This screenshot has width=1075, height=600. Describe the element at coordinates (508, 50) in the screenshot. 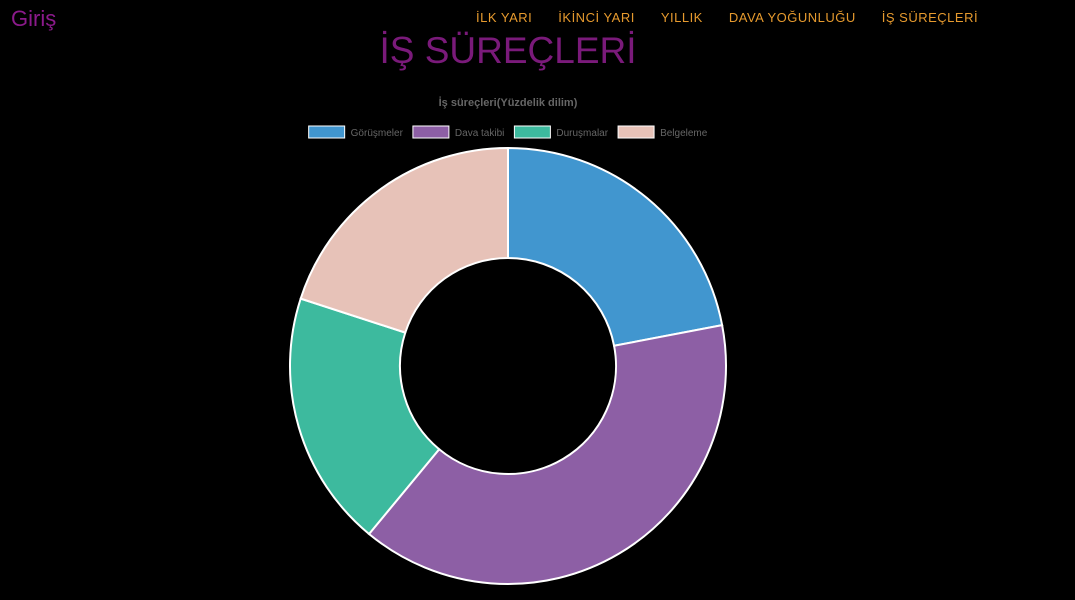

I see `page-title: İŞ SÜREÇLERİ` at that location.